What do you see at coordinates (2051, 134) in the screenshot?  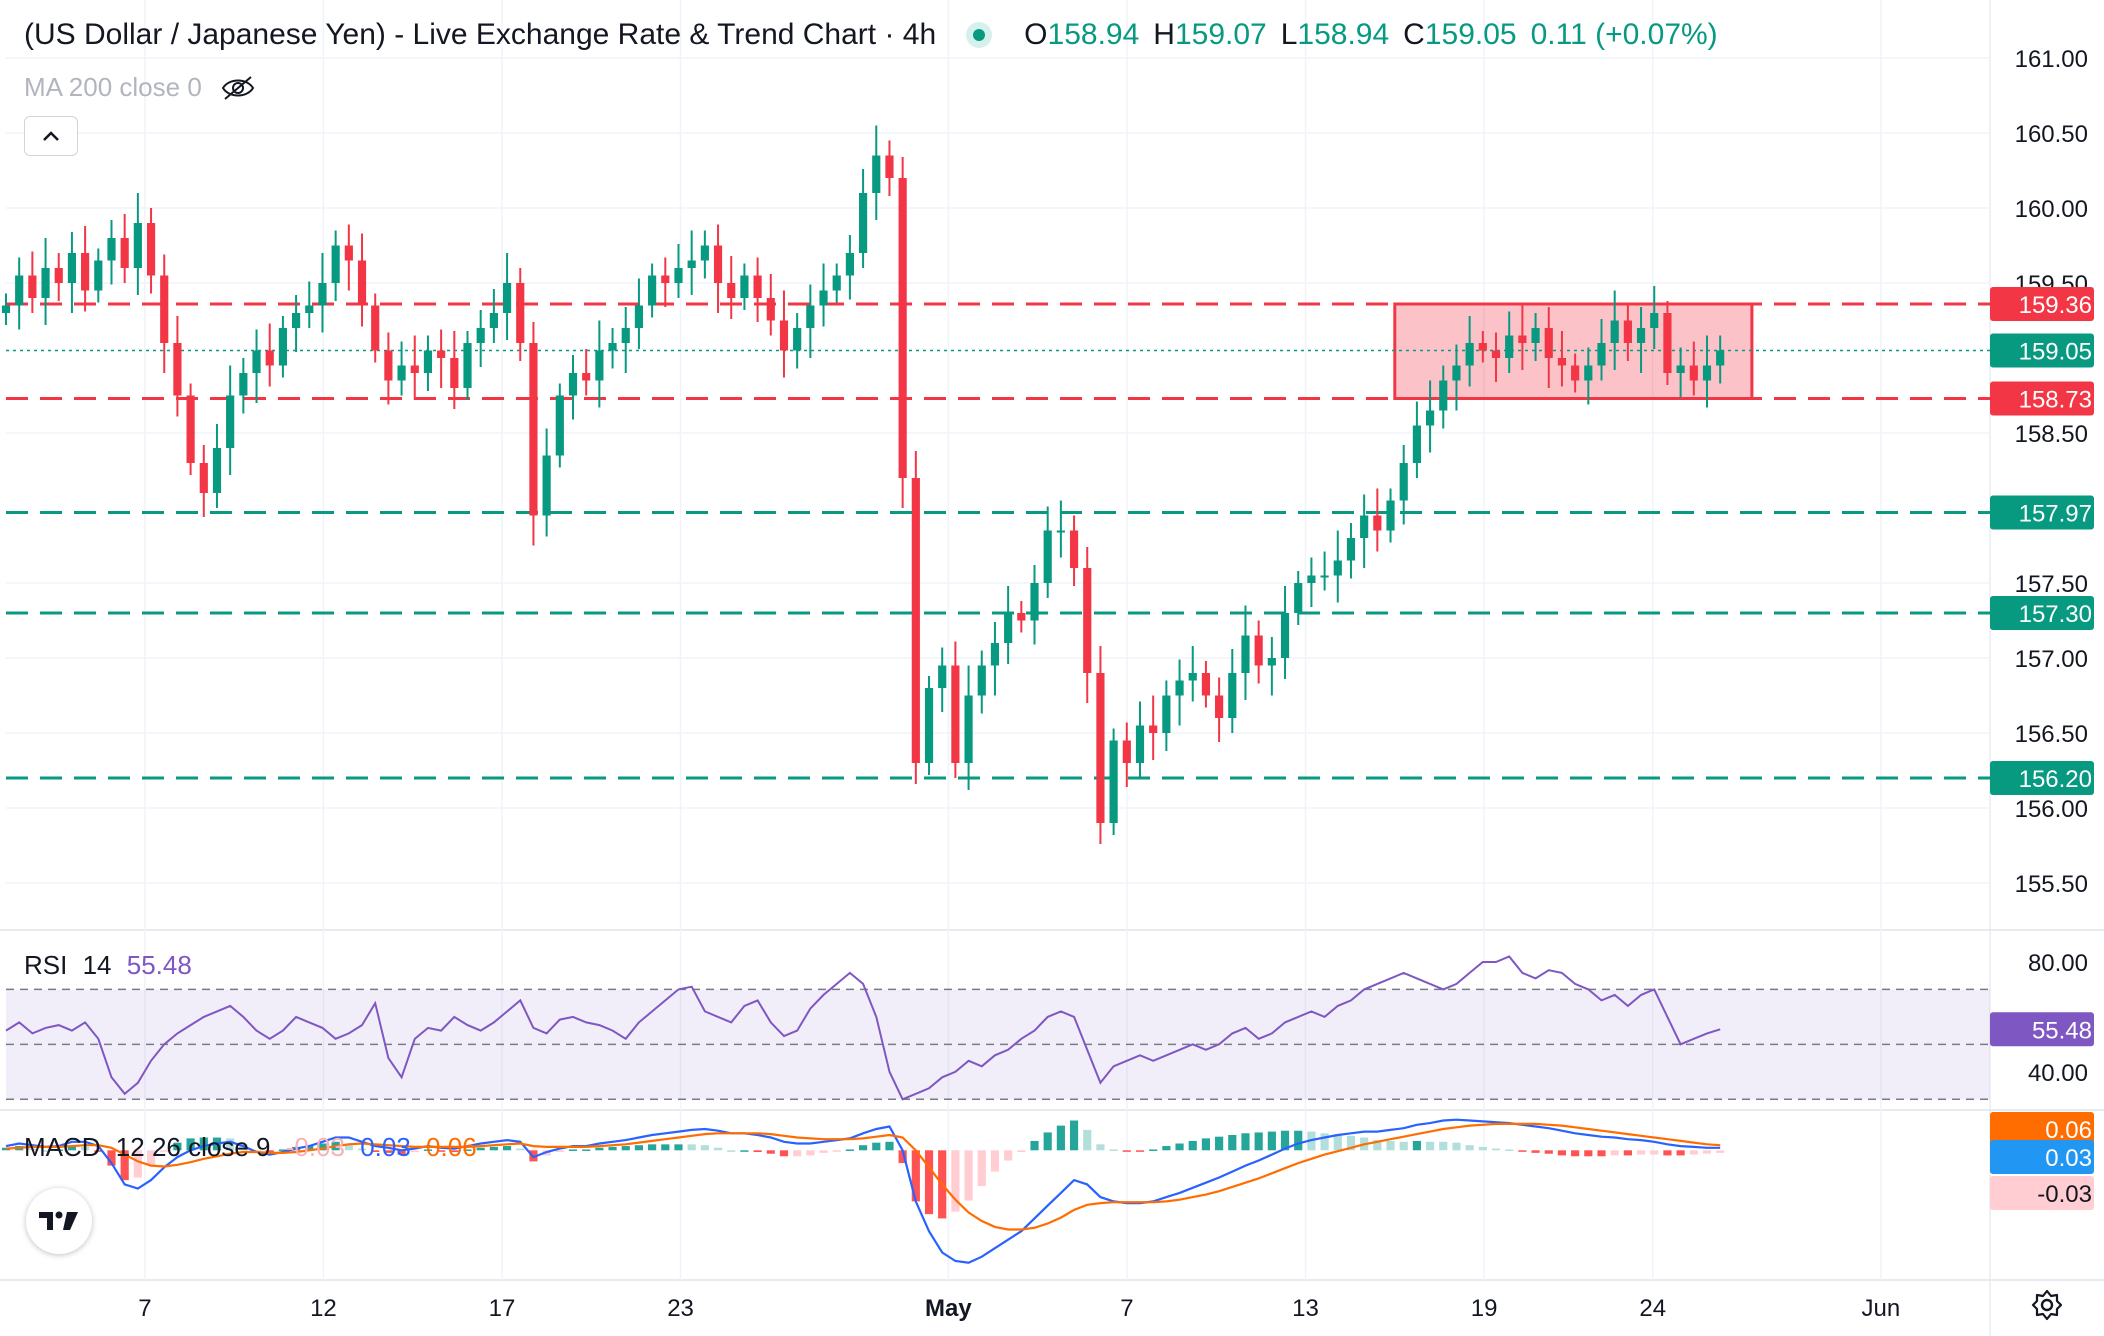 I see `y-tick-label: 160.50` at bounding box center [2051, 134].